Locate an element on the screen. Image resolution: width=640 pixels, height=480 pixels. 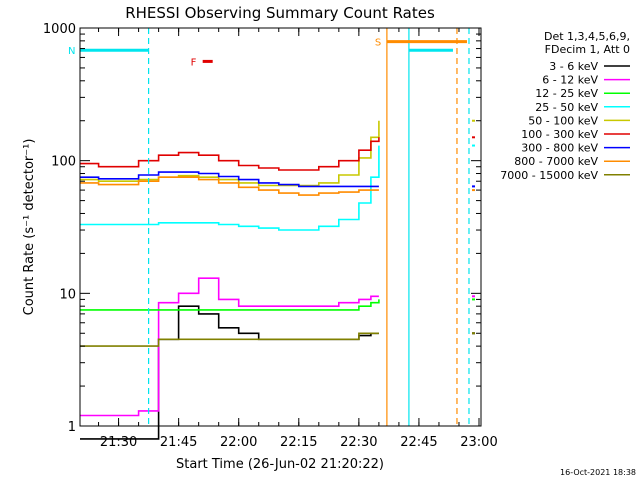
legend-label-5: 50 - 100 keV is located at coordinates (563, 120).